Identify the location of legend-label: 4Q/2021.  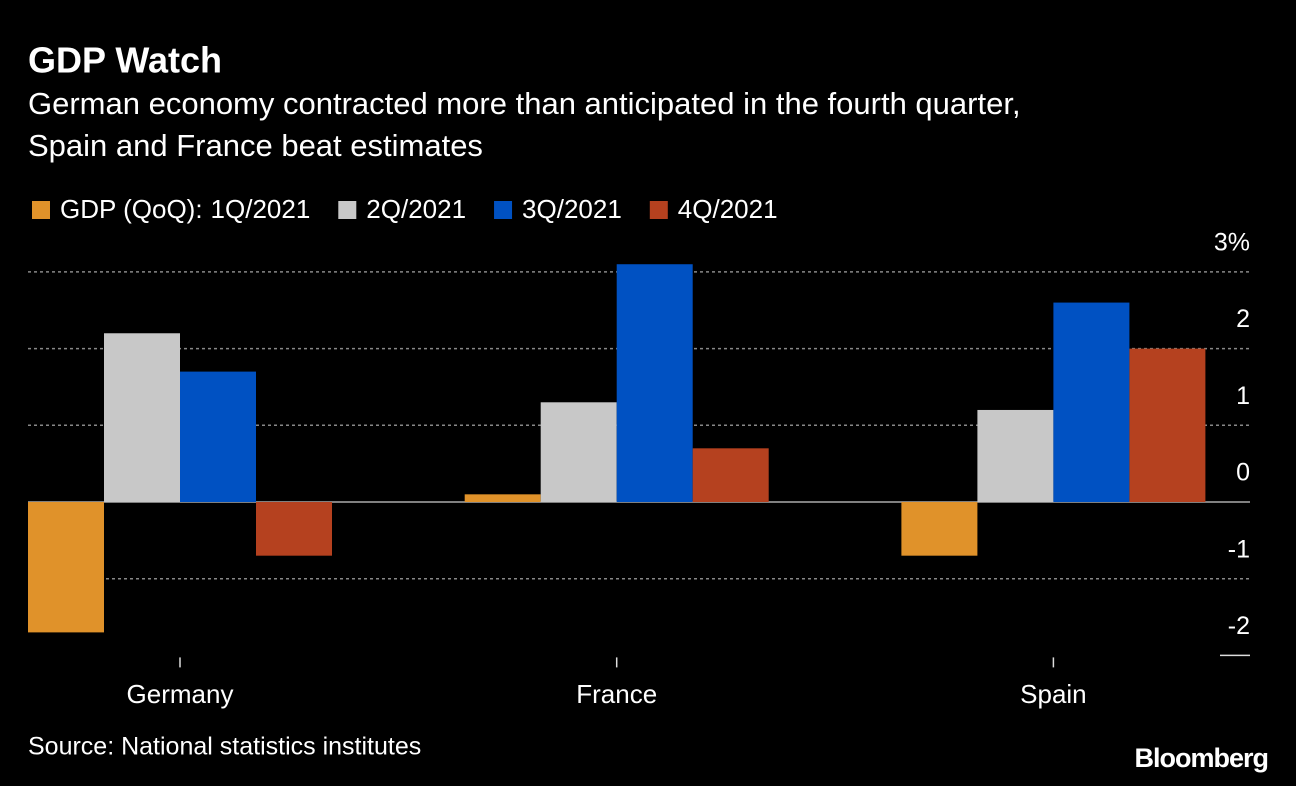
(728, 209).